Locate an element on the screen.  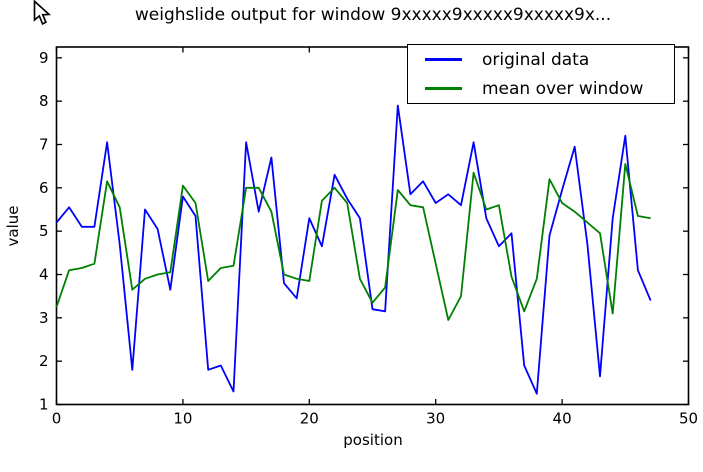
legend-line-sample-original-data is located at coordinates (443, 59).